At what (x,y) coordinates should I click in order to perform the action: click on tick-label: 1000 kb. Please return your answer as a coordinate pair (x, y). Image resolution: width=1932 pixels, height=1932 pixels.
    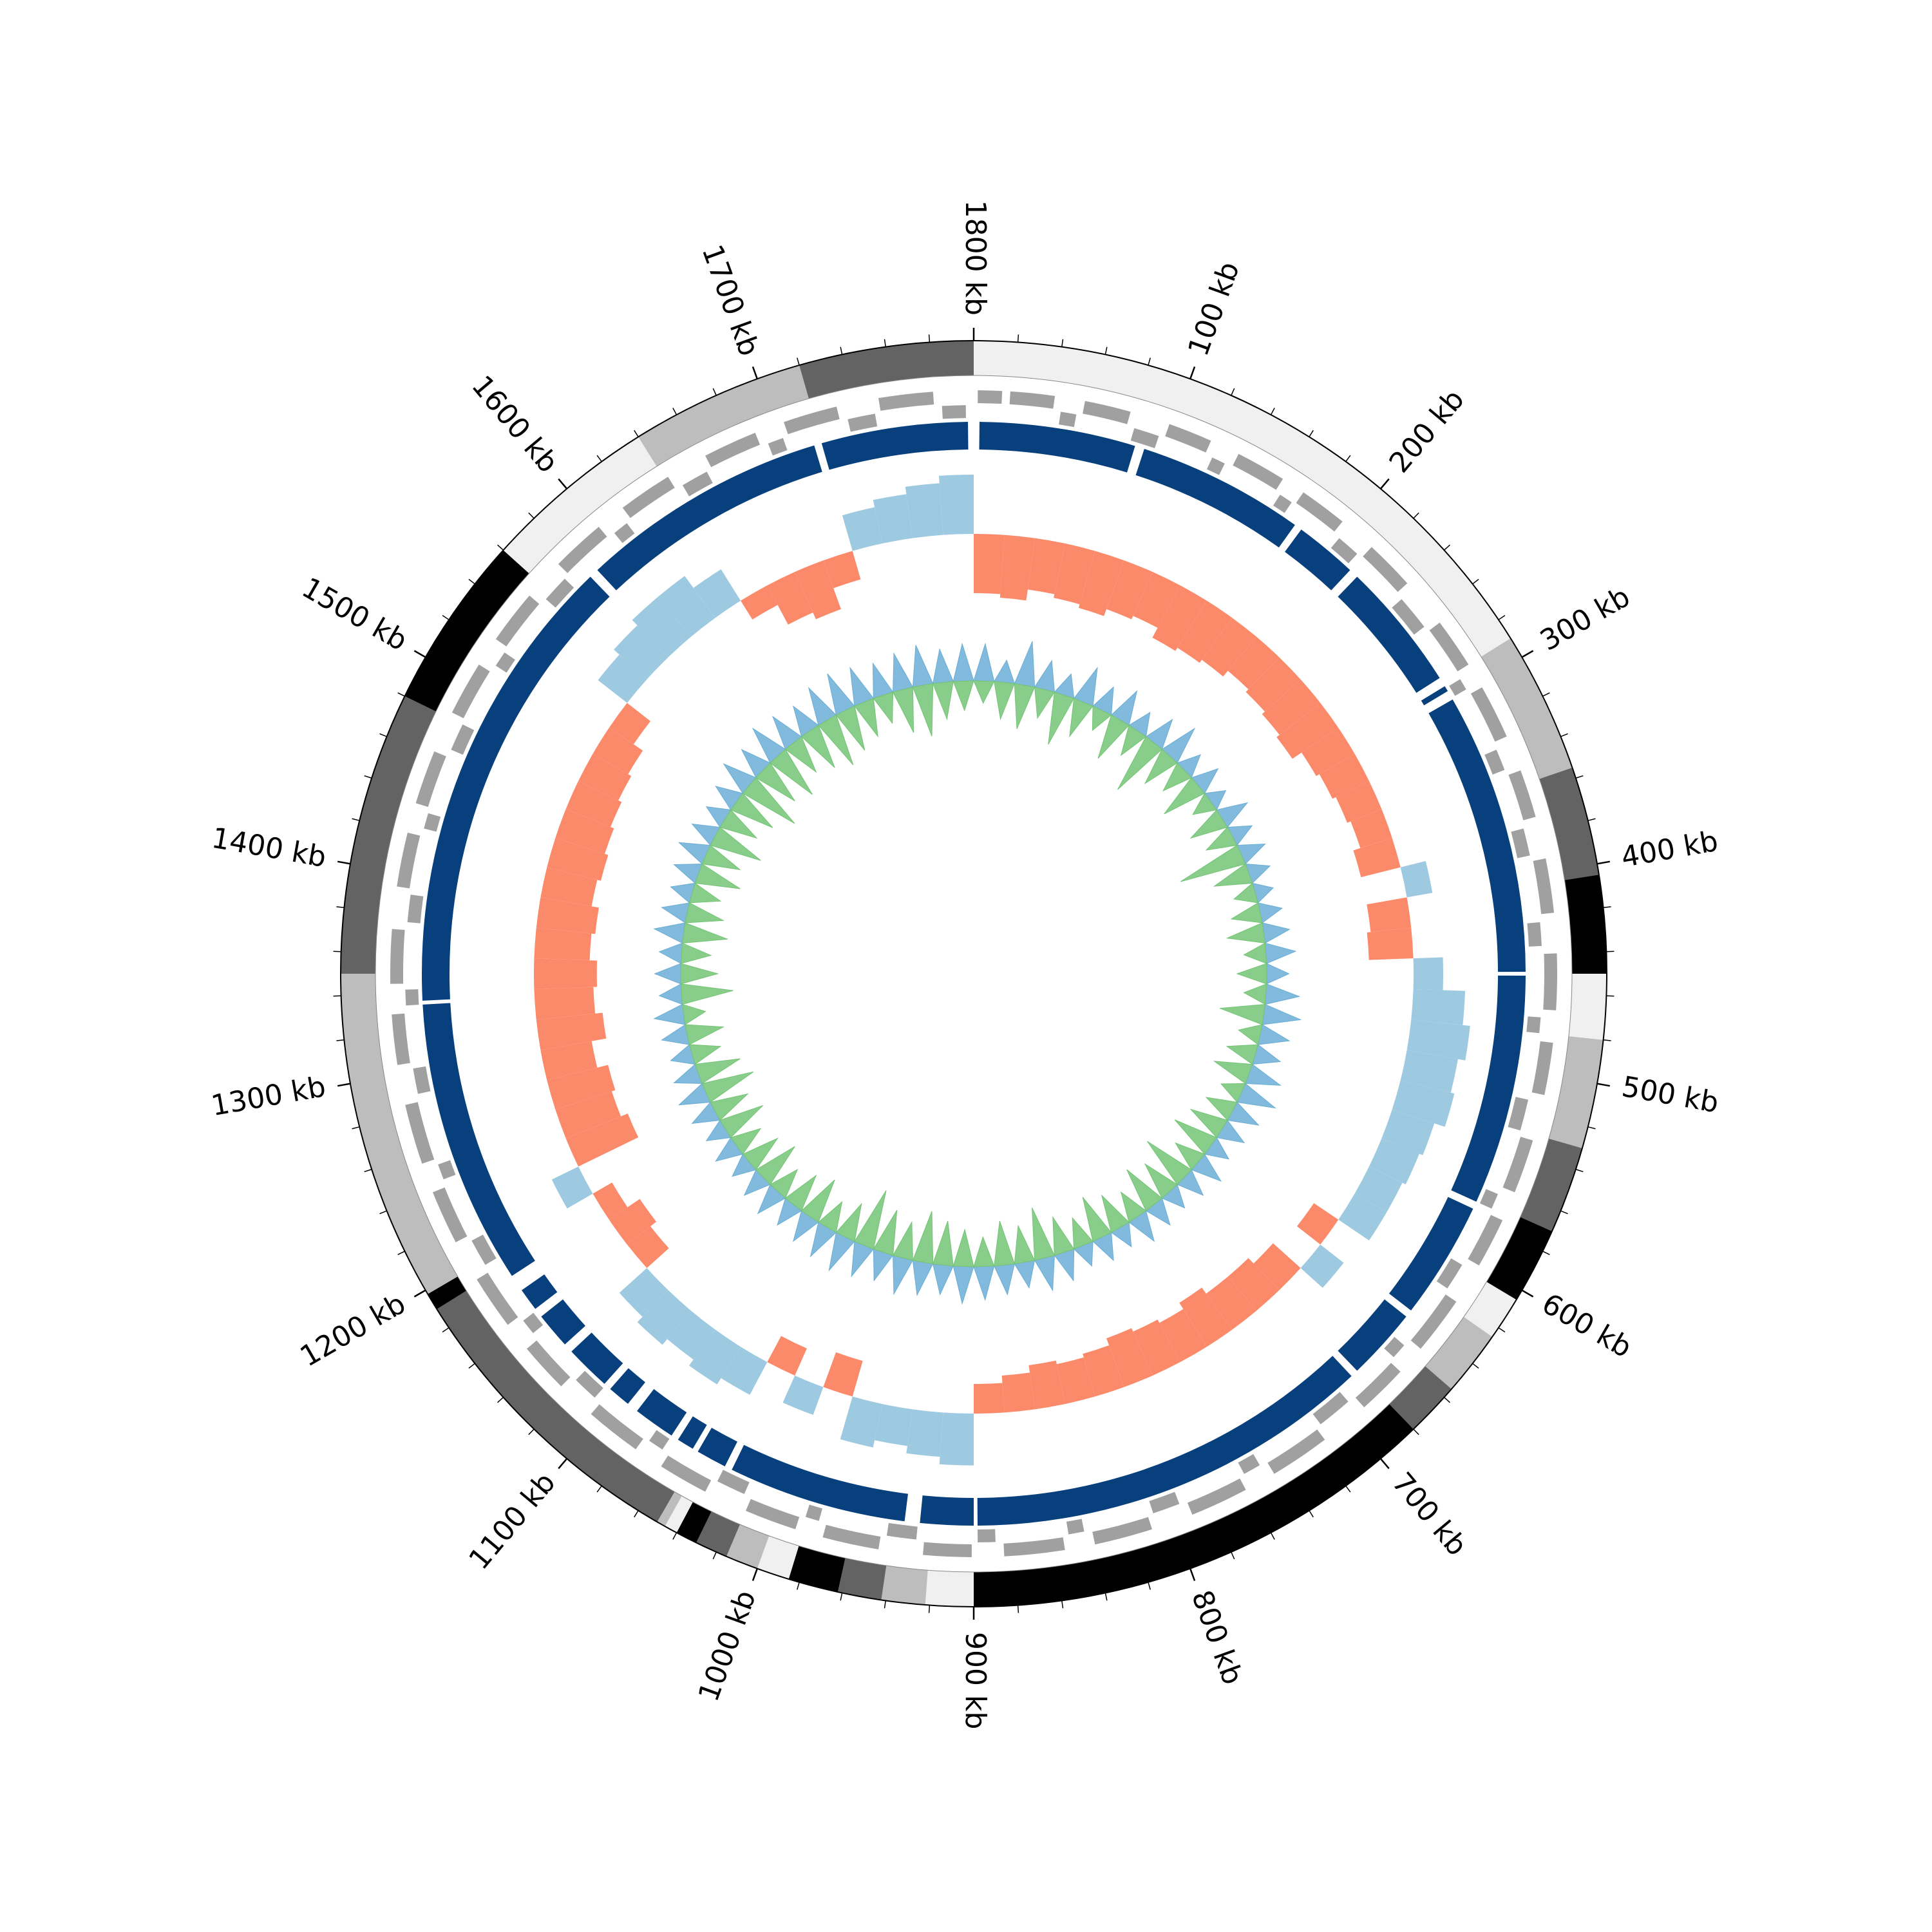
    Looking at the image, I should click on (727, 1646).